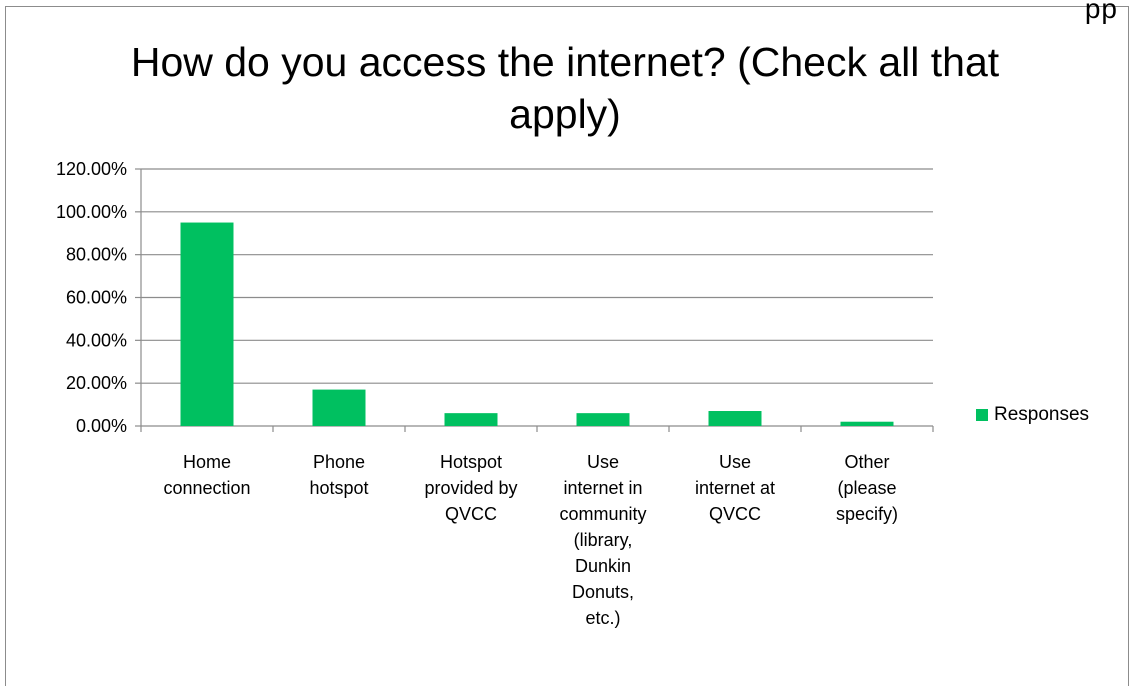 The width and height of the screenshot is (1130, 686). I want to click on x-tick-label: Phone hotspot, so click(338, 475).